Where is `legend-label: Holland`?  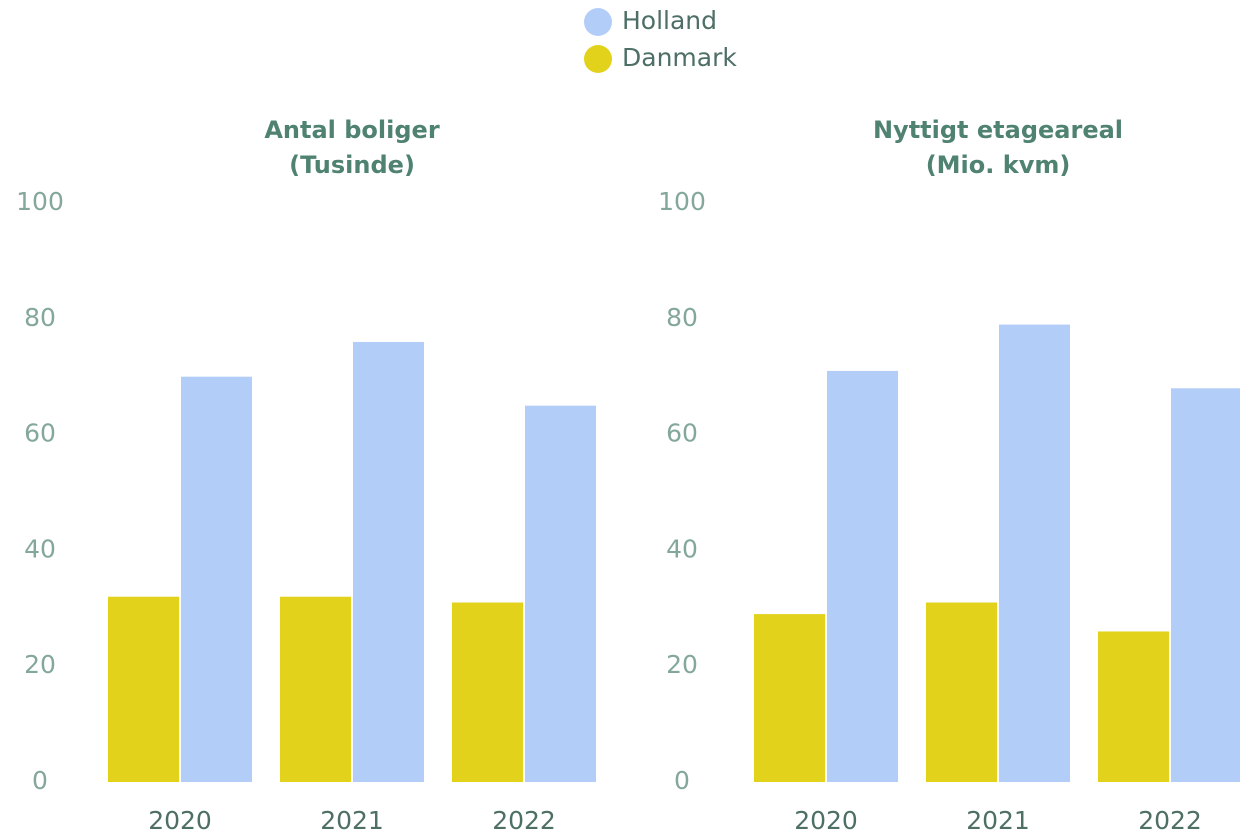 legend-label: Holland is located at coordinates (669, 20).